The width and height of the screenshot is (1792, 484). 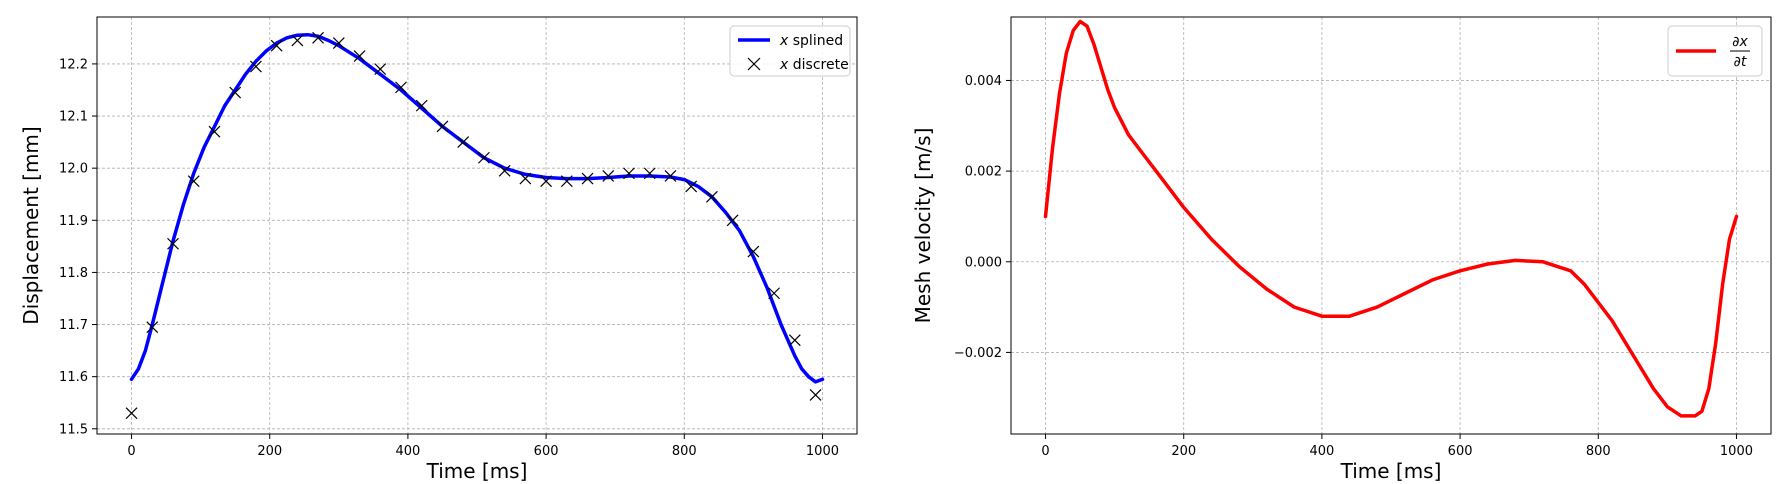 What do you see at coordinates (811, 41) in the screenshot?
I see `legend-label: x splined` at bounding box center [811, 41].